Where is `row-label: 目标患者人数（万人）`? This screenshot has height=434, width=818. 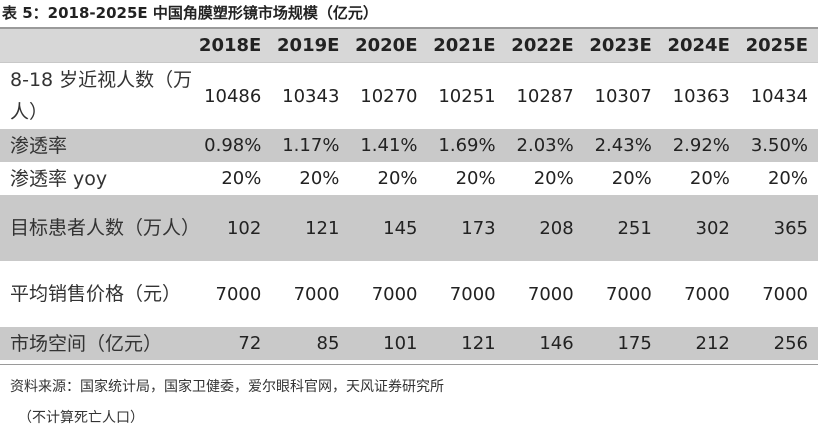
row-label: 目标患者人数（万人） is located at coordinates (97, 228).